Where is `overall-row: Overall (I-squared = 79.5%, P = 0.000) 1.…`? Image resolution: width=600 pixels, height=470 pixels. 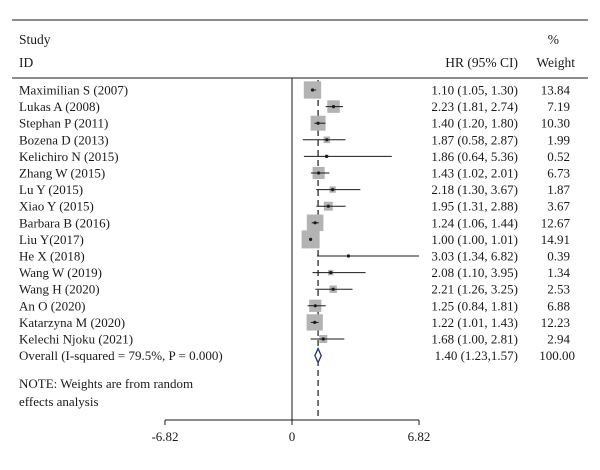
overall-row: Overall (I-squared = 79.5%, P = 0.000) 1.… is located at coordinates (297, 356).